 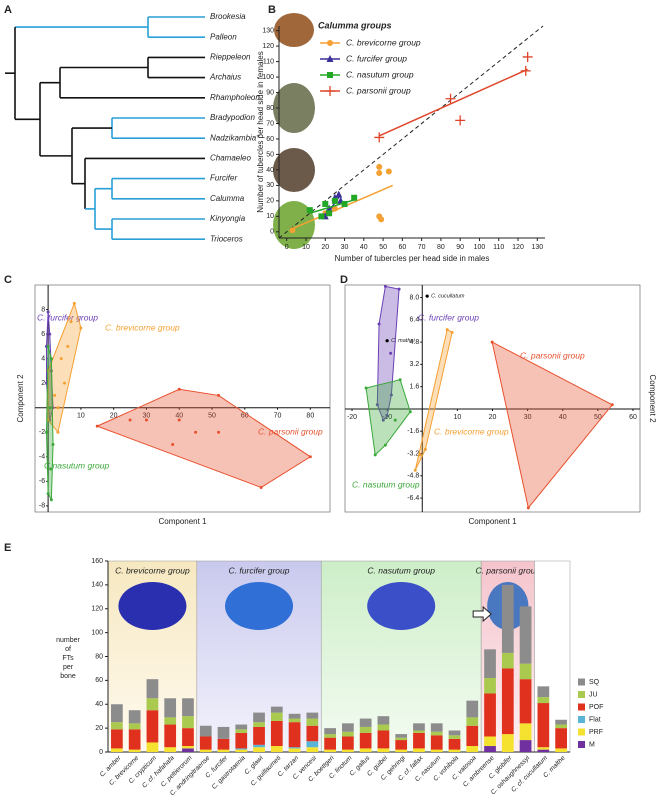 I want to click on annotation-label: C. cucullatum, so click(x=448, y=297).